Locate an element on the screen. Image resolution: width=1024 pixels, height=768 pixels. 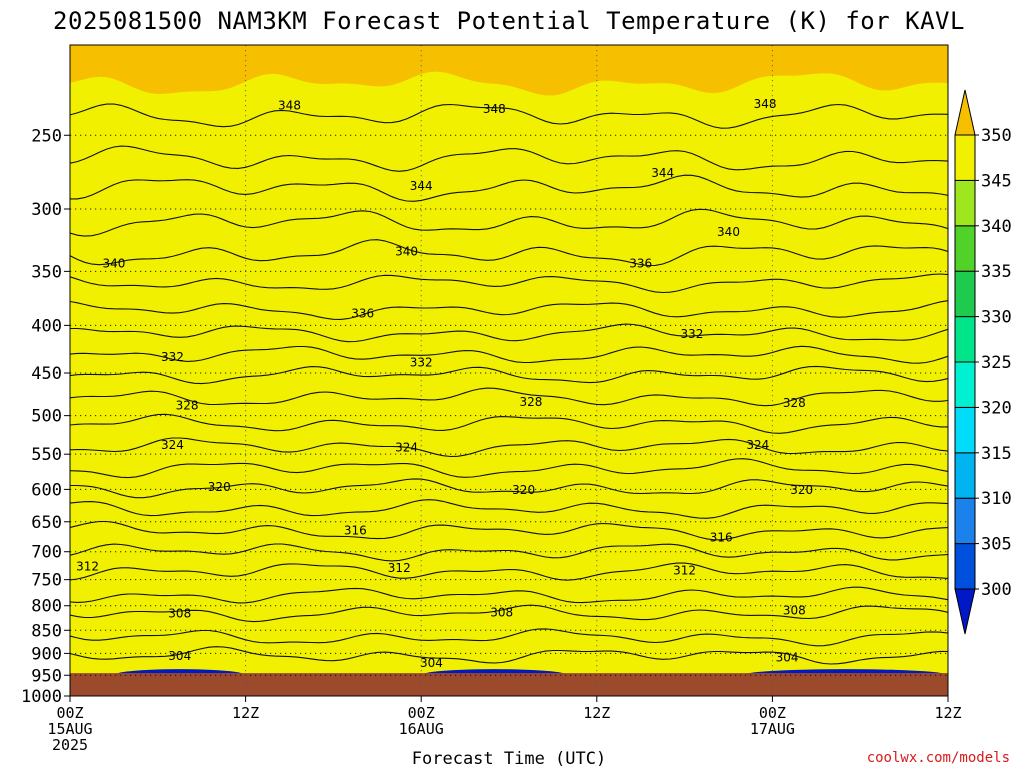
y-tick-label: 350 is located at coordinates (46, 272).